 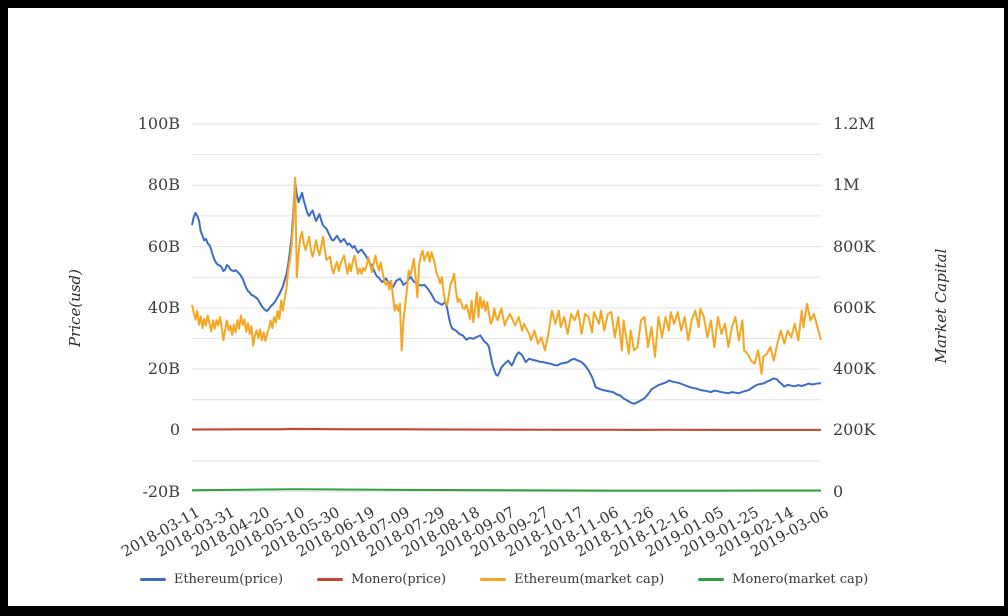 What do you see at coordinates (506, 429) in the screenshot?
I see `series-line-monero-price` at bounding box center [506, 429].